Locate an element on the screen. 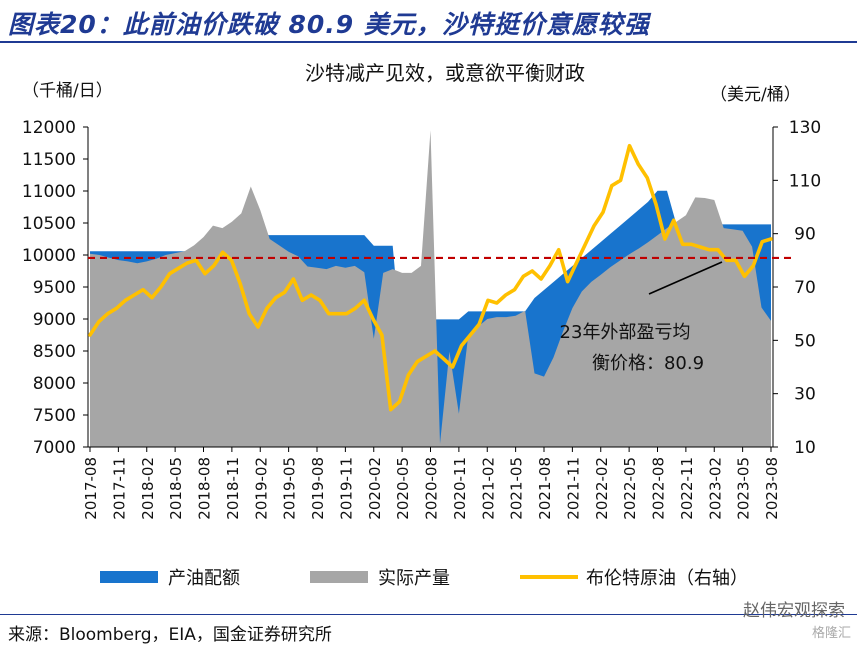 The height and width of the screenshot is (647, 857). x-tick-label: 2023-05 is located at coordinates (744, 488).